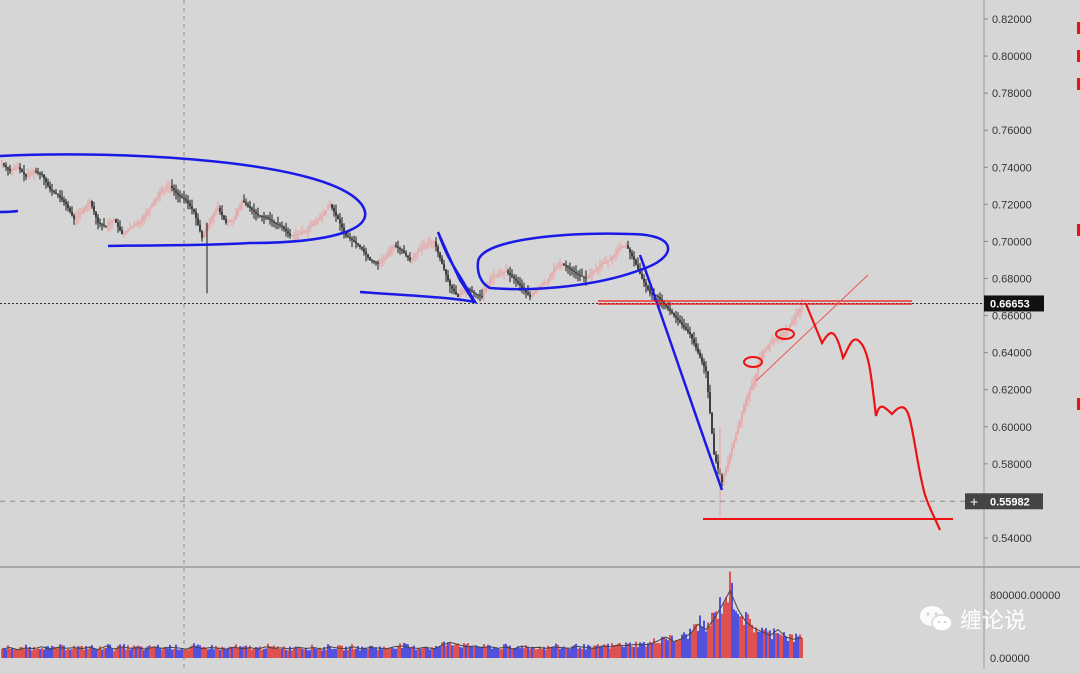 Image resolution: width=1080 pixels, height=674 pixels. I want to click on crosshair-plus-icon: +, so click(974, 501).